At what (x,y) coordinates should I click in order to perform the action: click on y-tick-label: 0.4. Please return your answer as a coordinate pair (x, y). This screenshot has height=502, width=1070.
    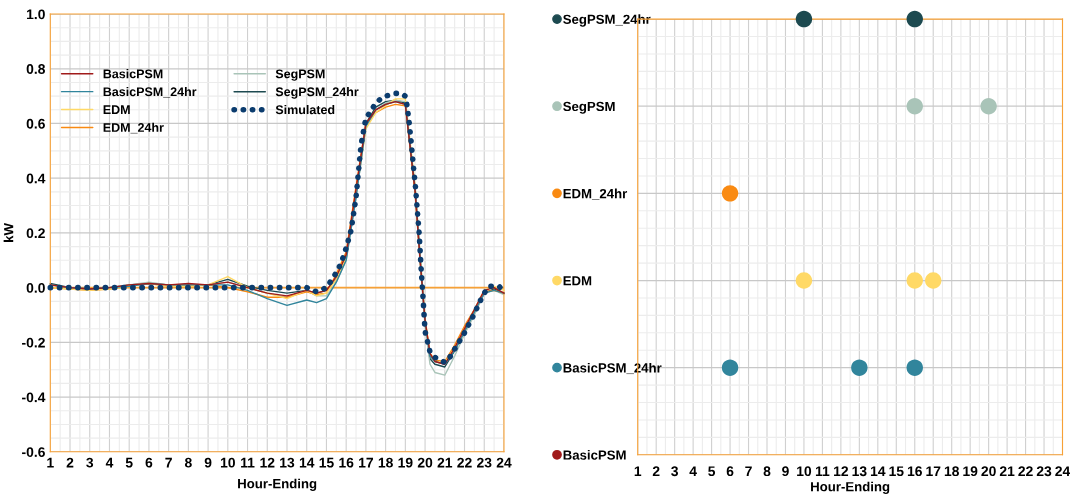
    Looking at the image, I should click on (36, 178).